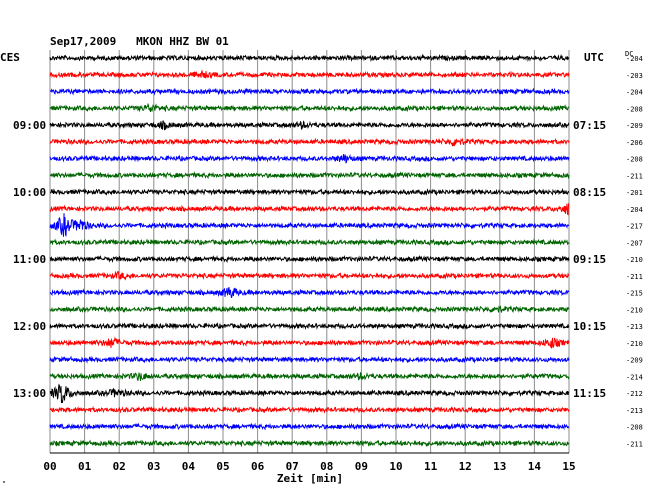 This screenshot has width=650, height=494. Describe the element at coordinates (361, 466) in the screenshot. I see `x-tick-label: 09` at that location.